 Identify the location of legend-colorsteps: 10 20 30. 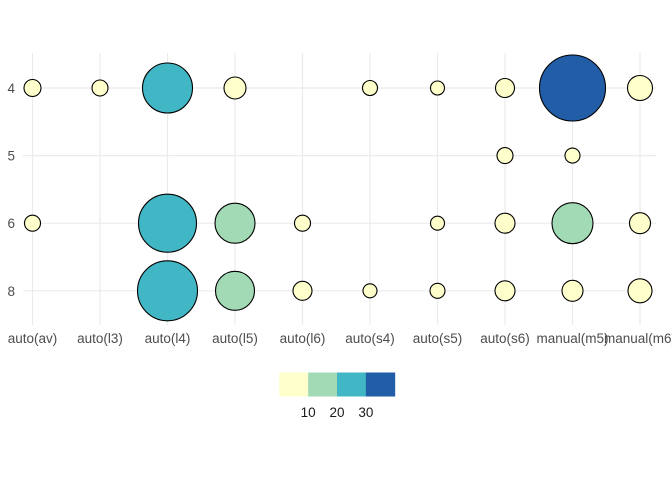
(337, 396).